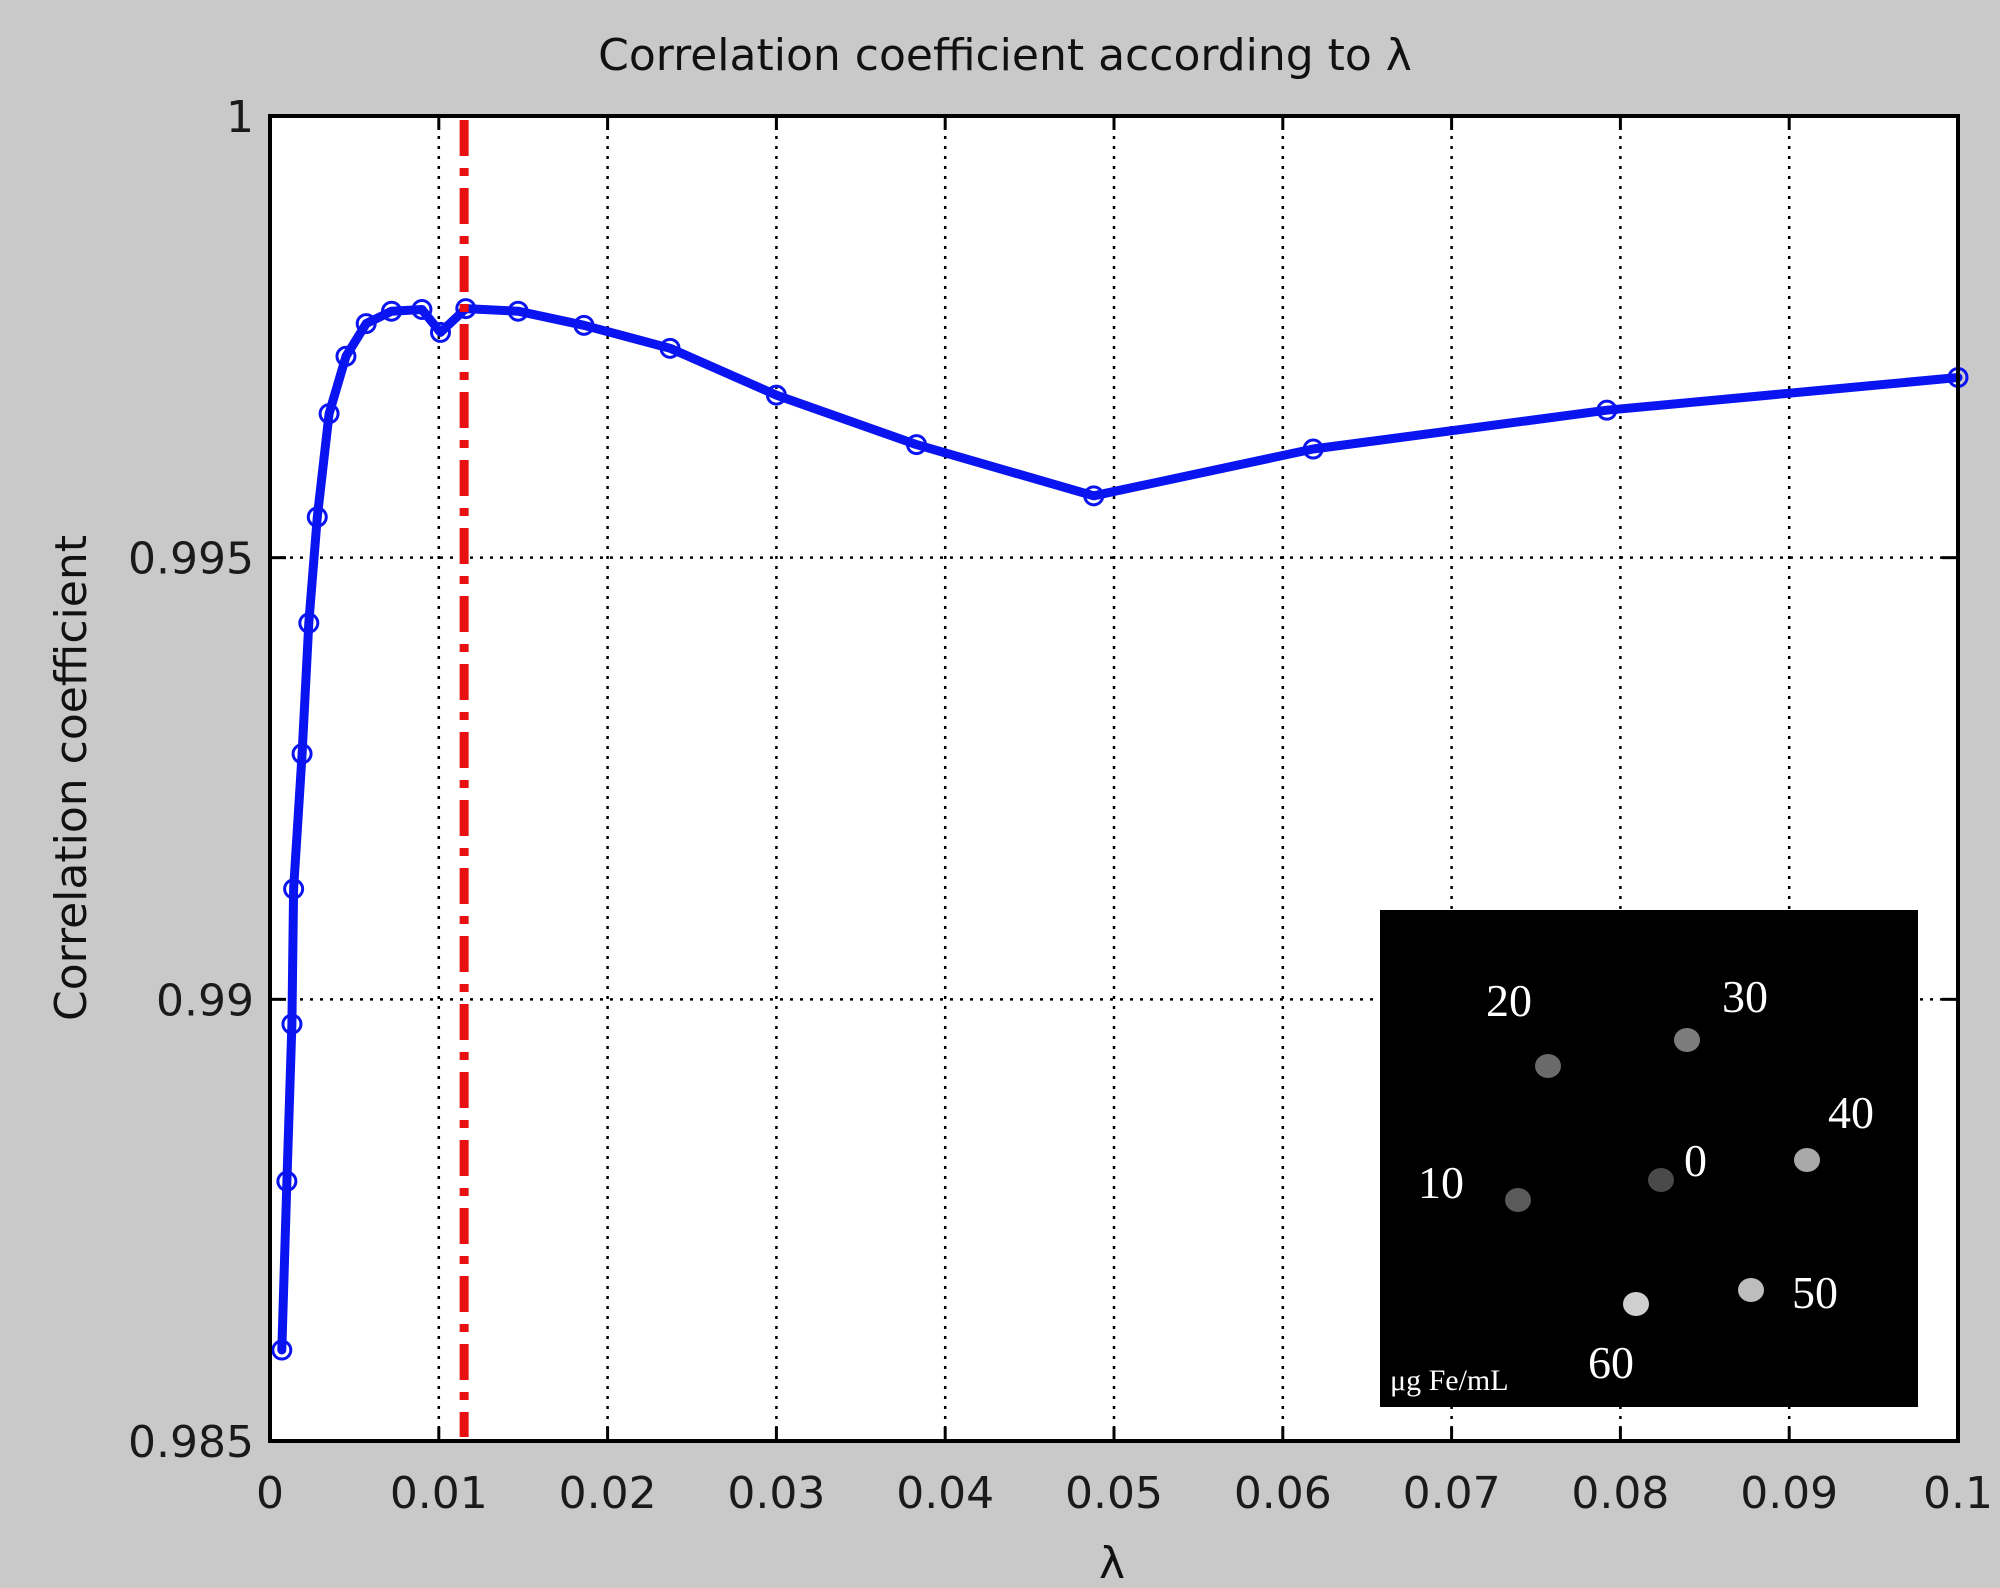 Image resolution: width=2000 pixels, height=1588 pixels. Describe the element at coordinates (270, 1493) in the screenshot. I see `x-tick-label: 0` at that location.